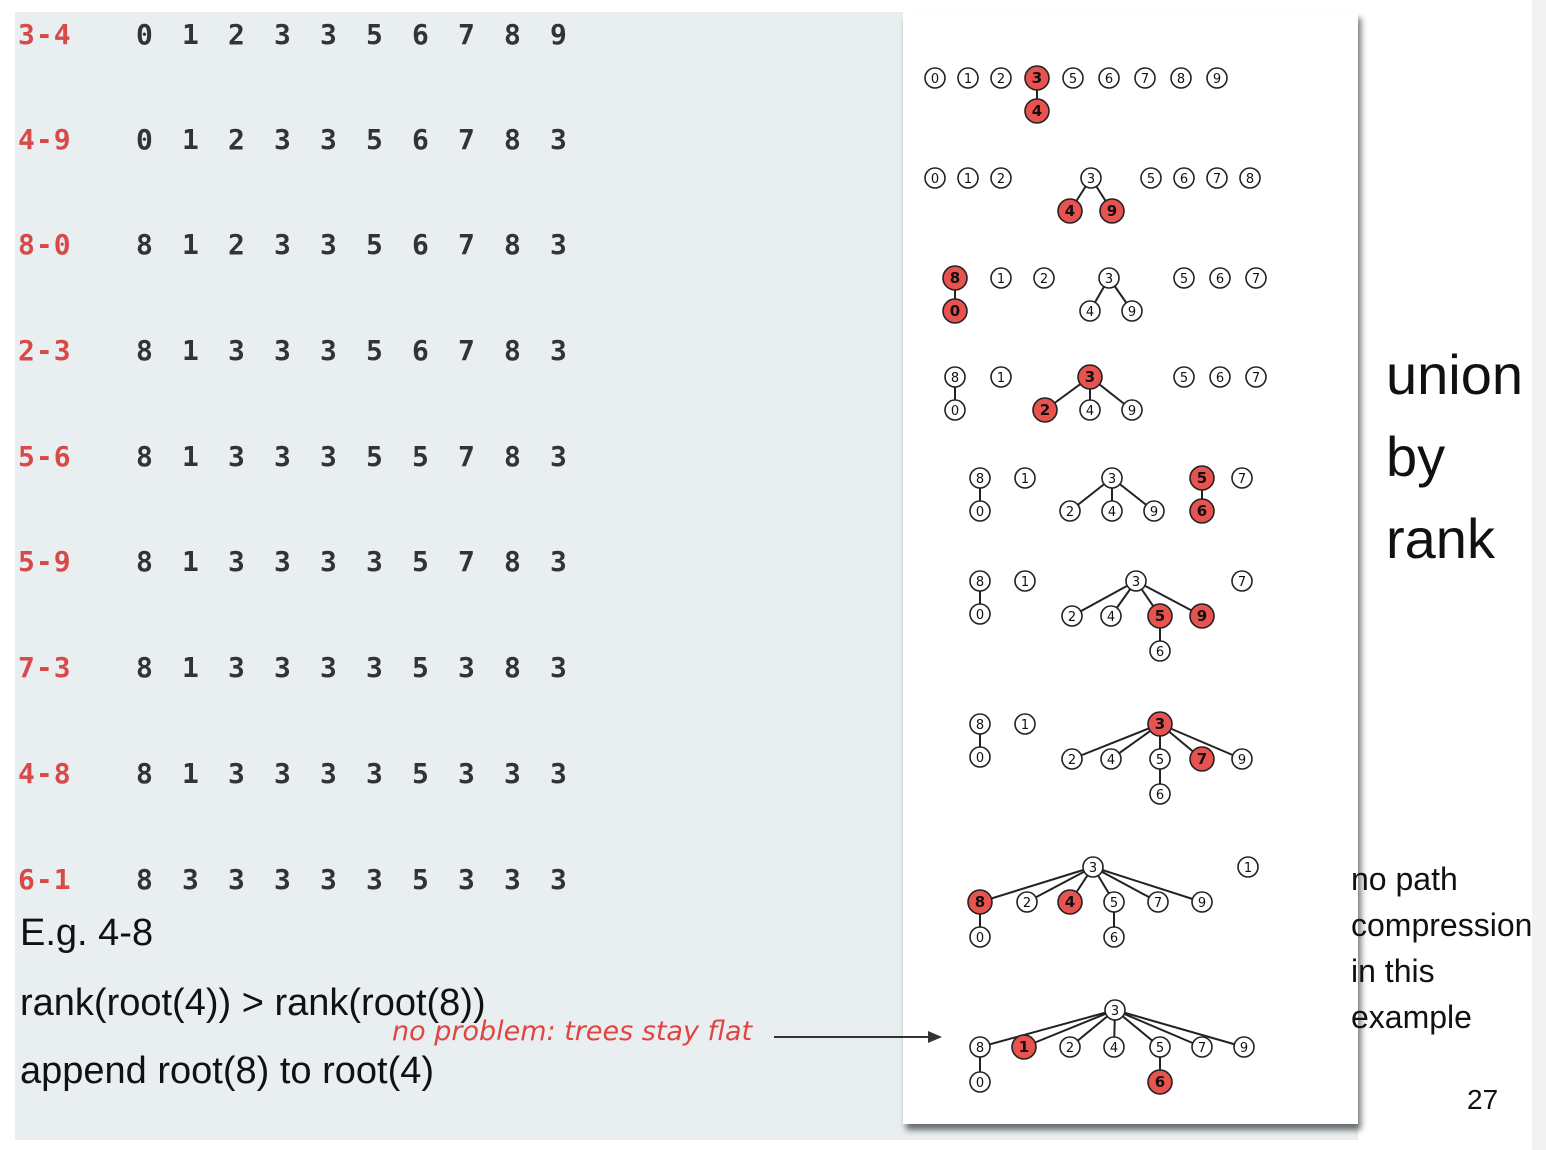 Image resolution: width=1546 pixels, height=1150 pixels. I want to click on trace-row: 3-4 0 1 2 3 3 5 6 7 8 9, so click(307, 34).